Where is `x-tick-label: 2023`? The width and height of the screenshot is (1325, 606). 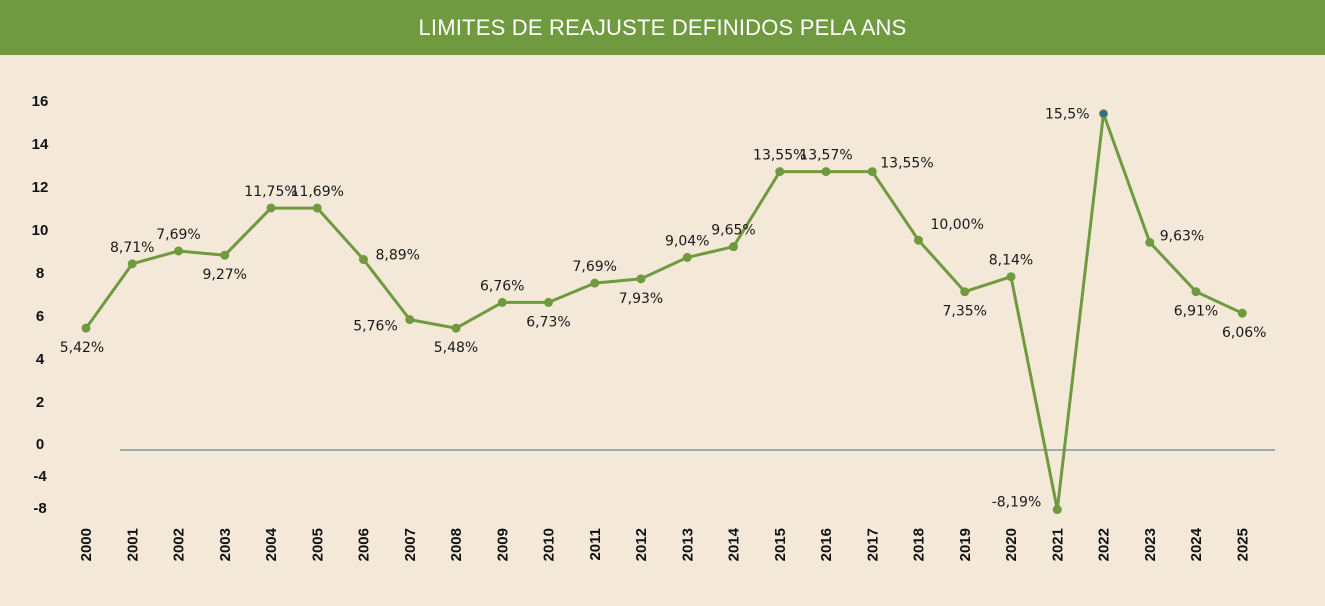
x-tick-label: 2023 is located at coordinates (1150, 544).